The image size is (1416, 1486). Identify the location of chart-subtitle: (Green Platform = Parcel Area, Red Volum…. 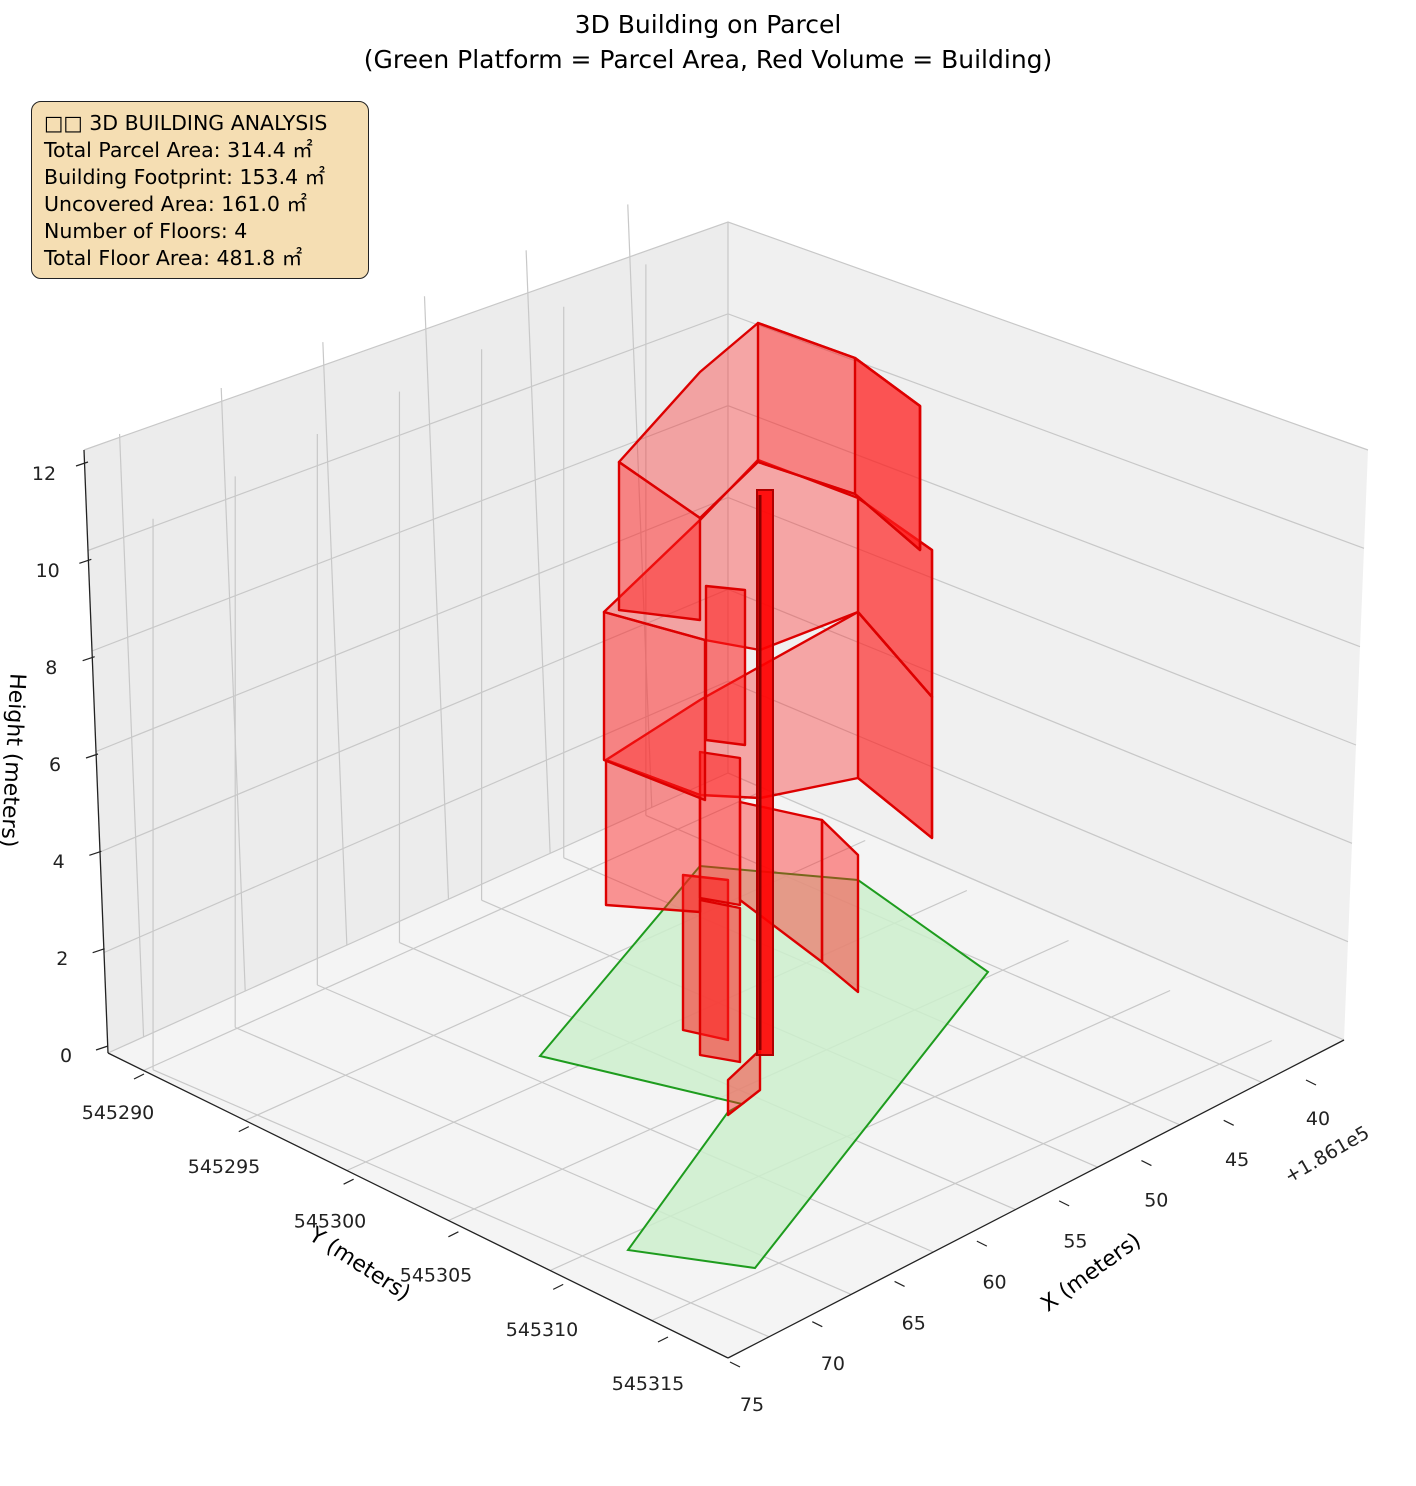
(708, 59).